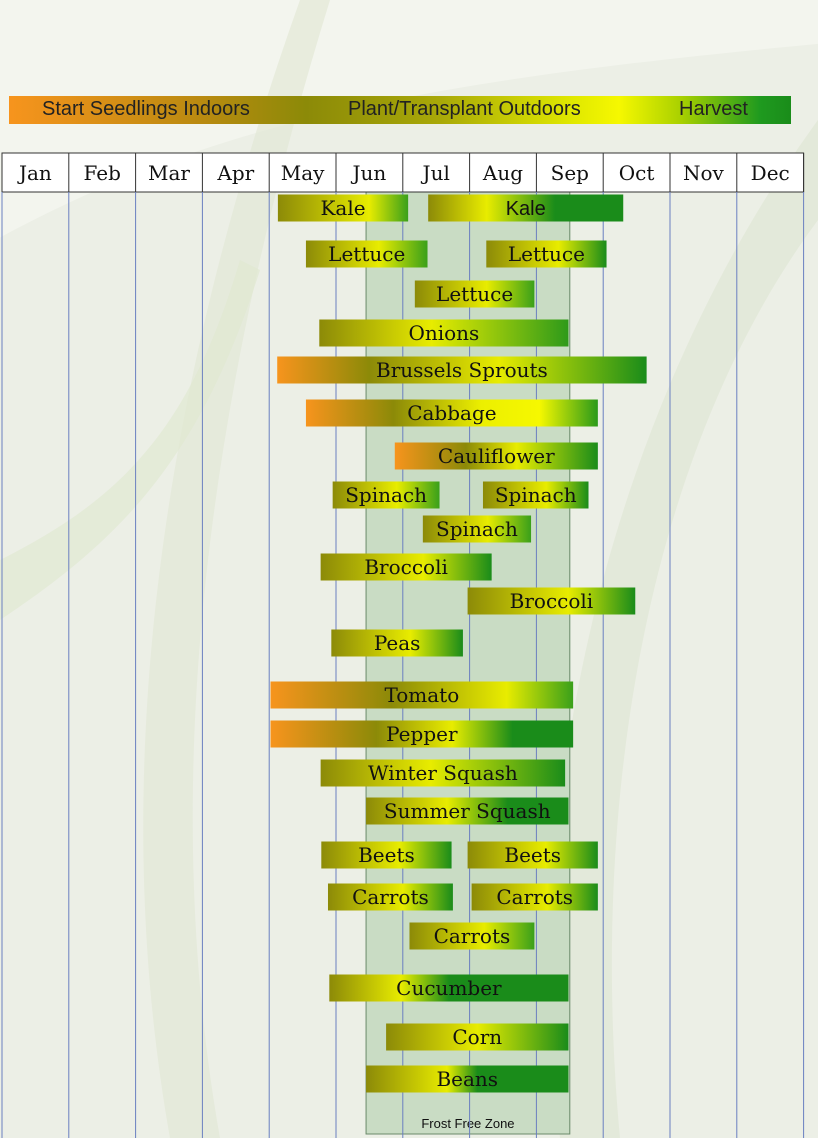  I want to click on crop-label-cucumber: Cucumber, so click(449, 988).